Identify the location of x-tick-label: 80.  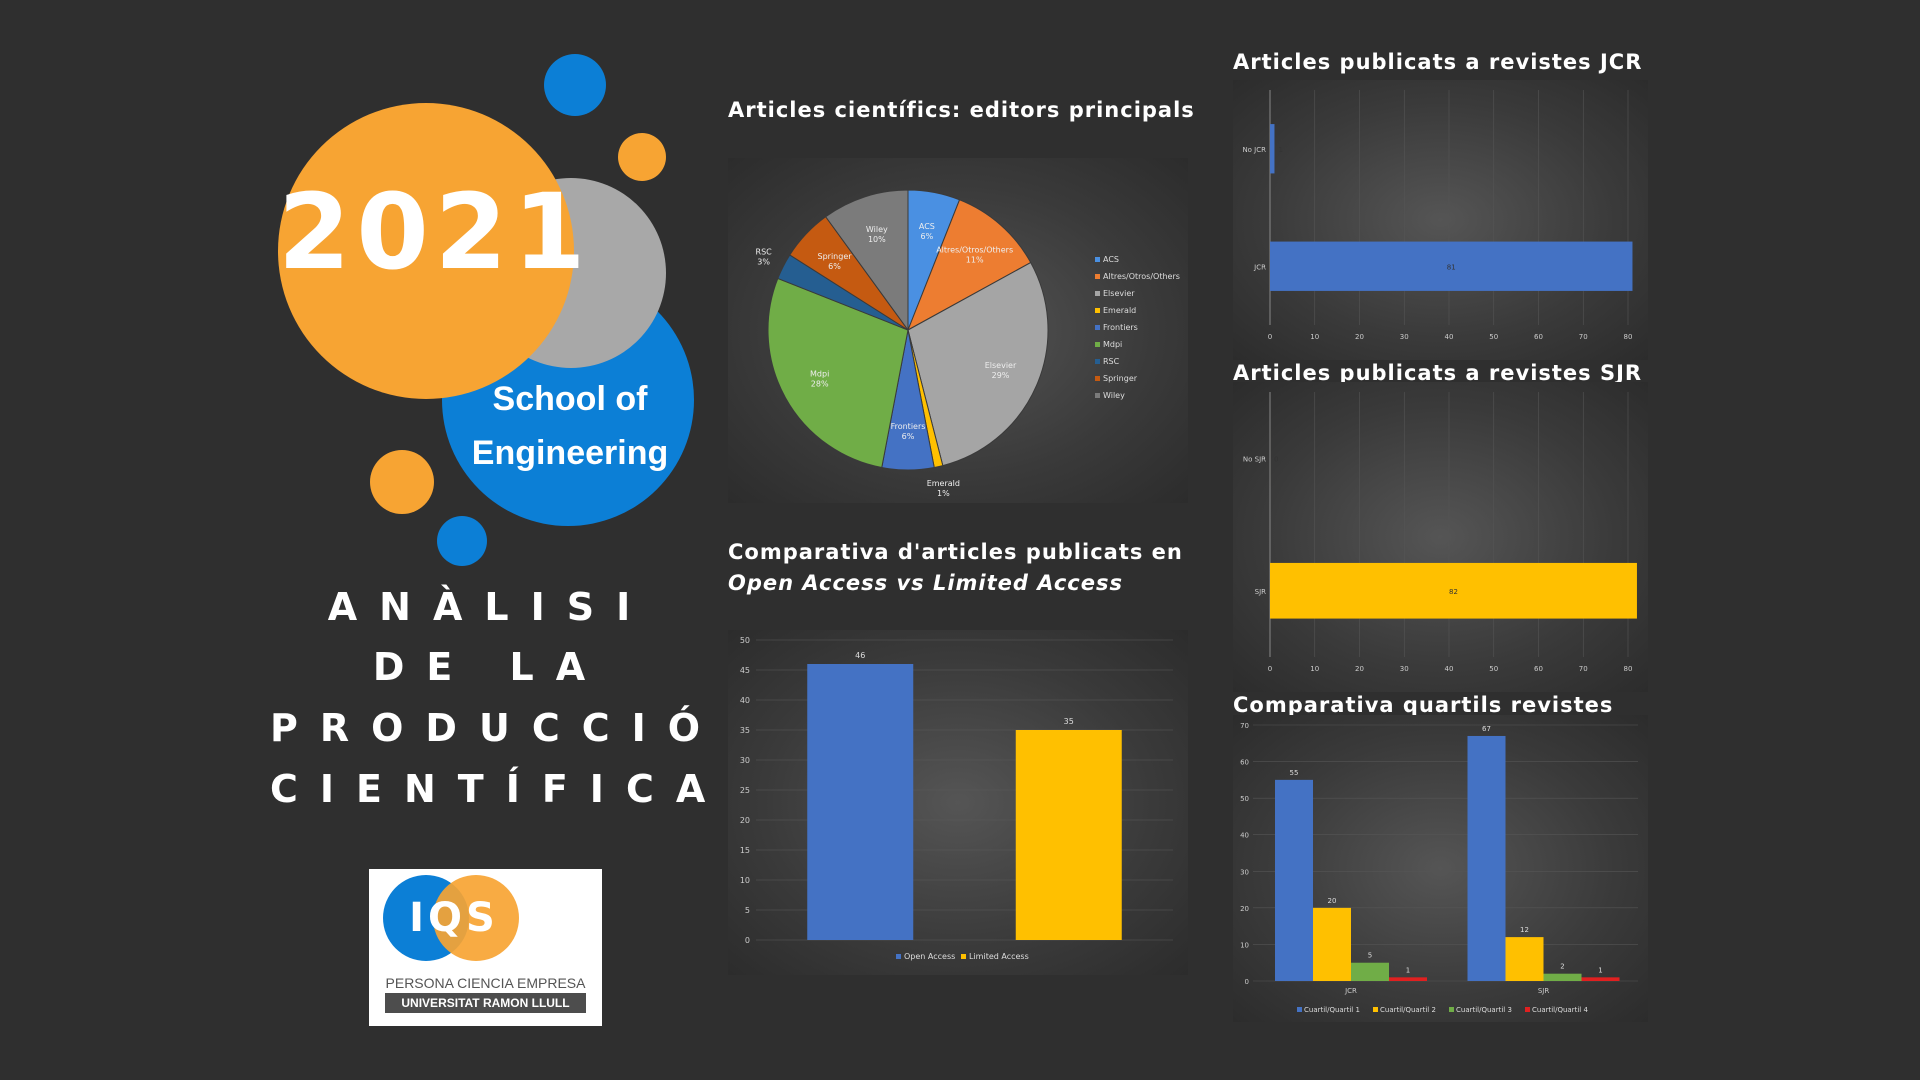
(1628, 669).